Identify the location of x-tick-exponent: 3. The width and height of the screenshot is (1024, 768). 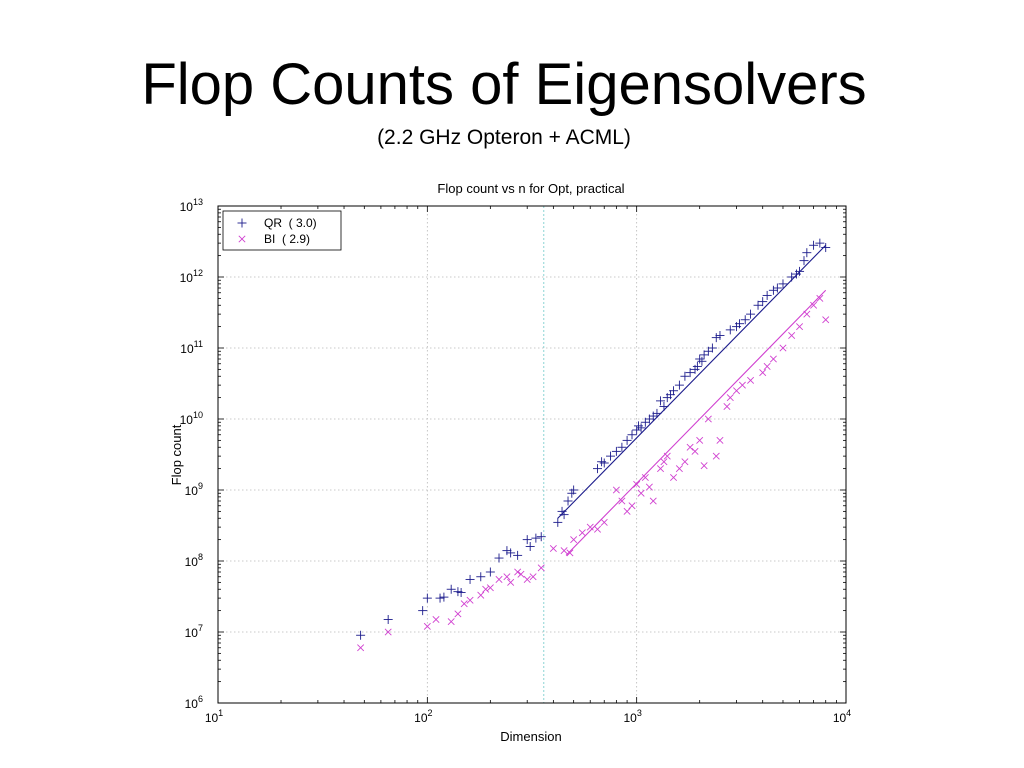
(639, 713).